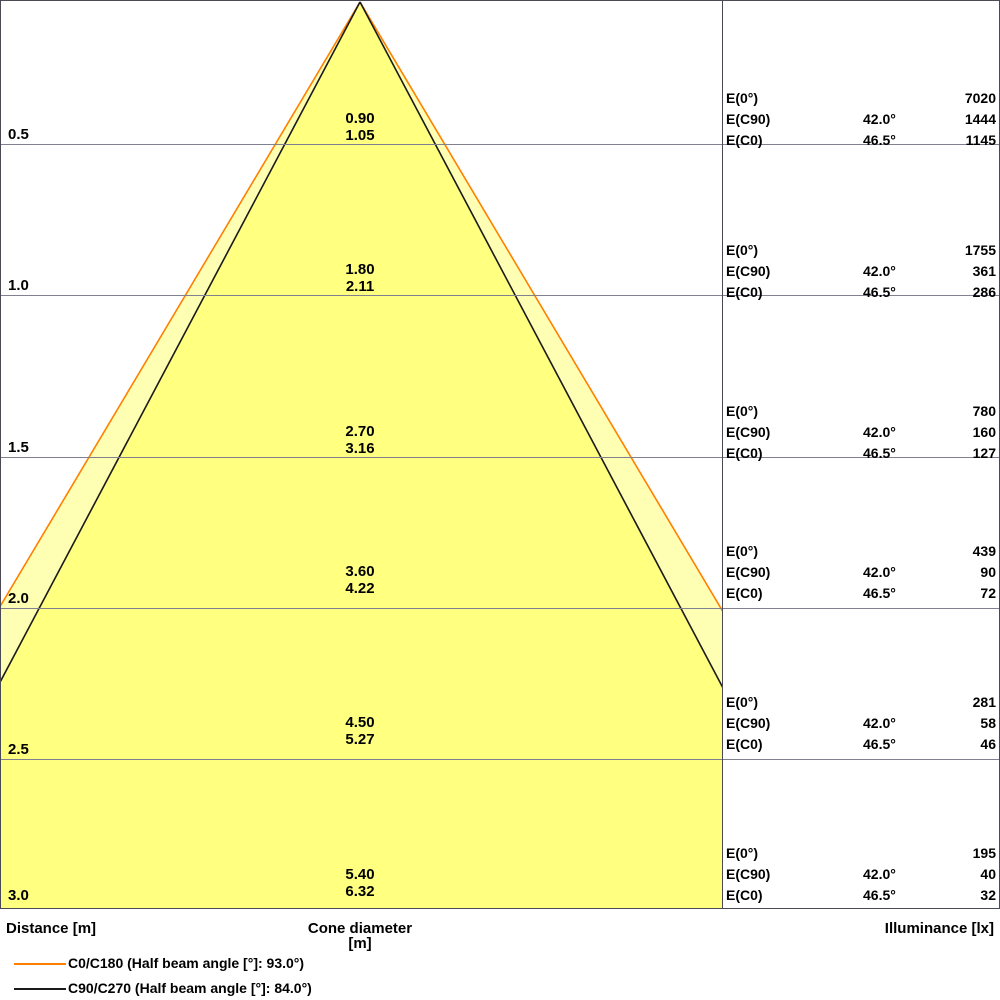 The height and width of the screenshot is (1000, 1000). What do you see at coordinates (360, 448) in the screenshot?
I see `cone-diameter-c0: 3.16` at bounding box center [360, 448].